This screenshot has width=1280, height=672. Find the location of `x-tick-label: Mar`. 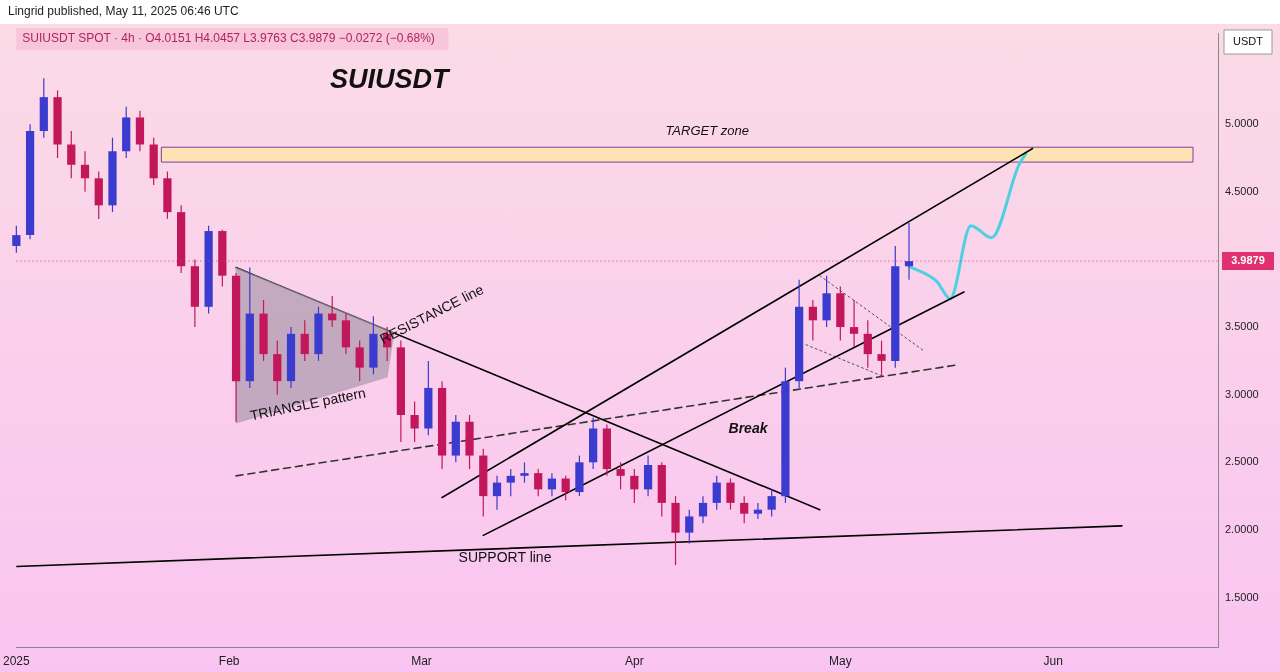

x-tick-label: Mar is located at coordinates (421, 661).